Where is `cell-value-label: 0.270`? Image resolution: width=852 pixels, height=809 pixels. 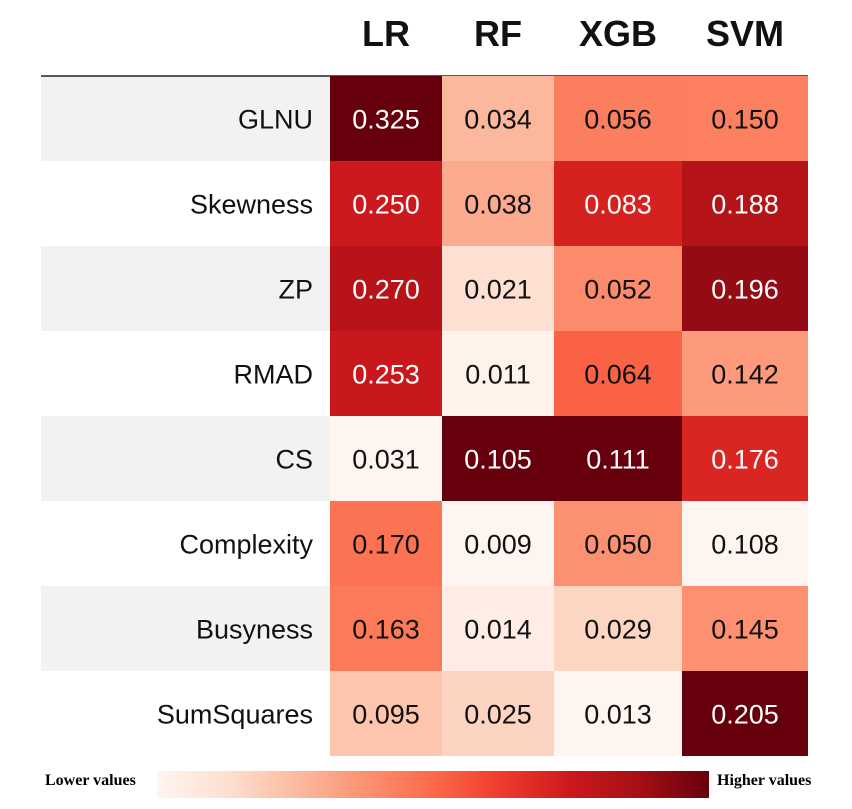
cell-value-label: 0.270 is located at coordinates (386, 290).